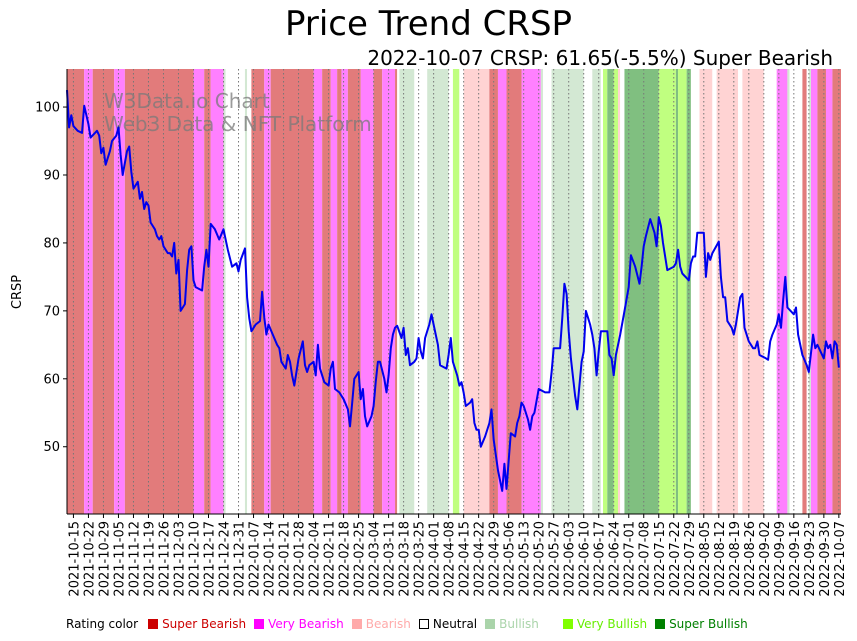 The image size is (857, 641). Describe the element at coordinates (134, 559) in the screenshot. I see `x-tick-label: 2021-11-12` at that location.